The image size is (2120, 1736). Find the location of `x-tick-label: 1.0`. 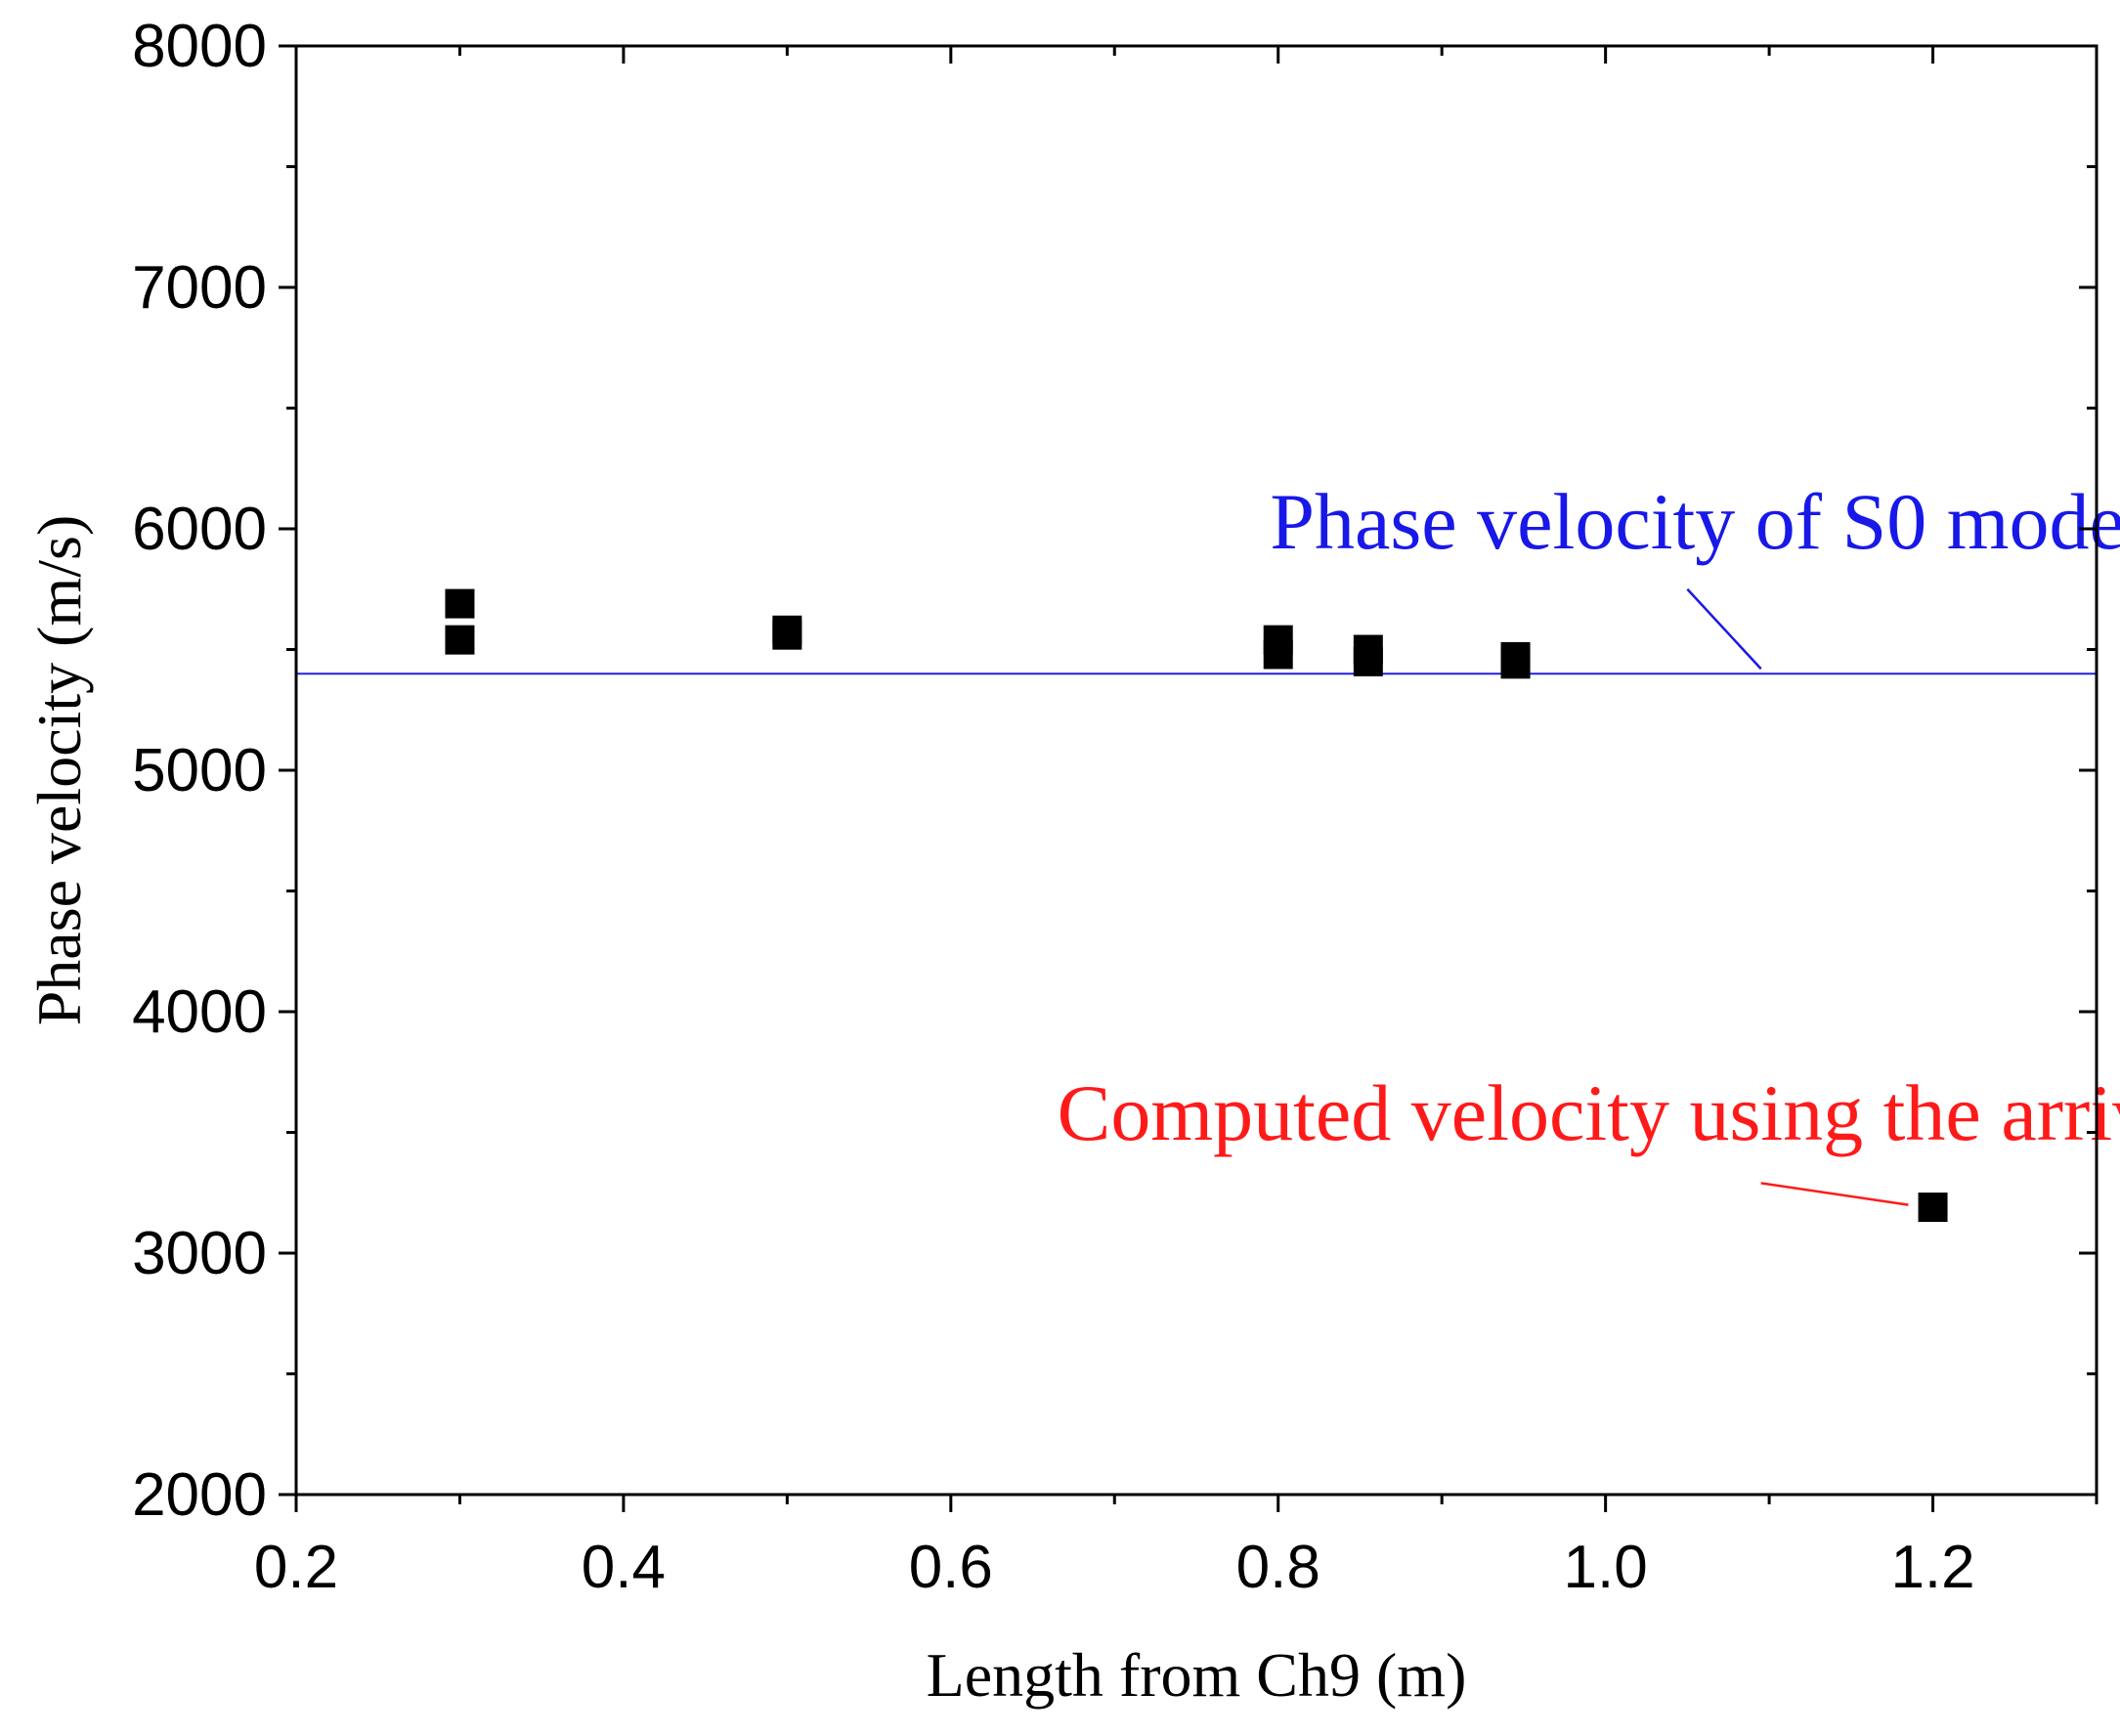

x-tick-label: 1.0 is located at coordinates (1606, 1567).